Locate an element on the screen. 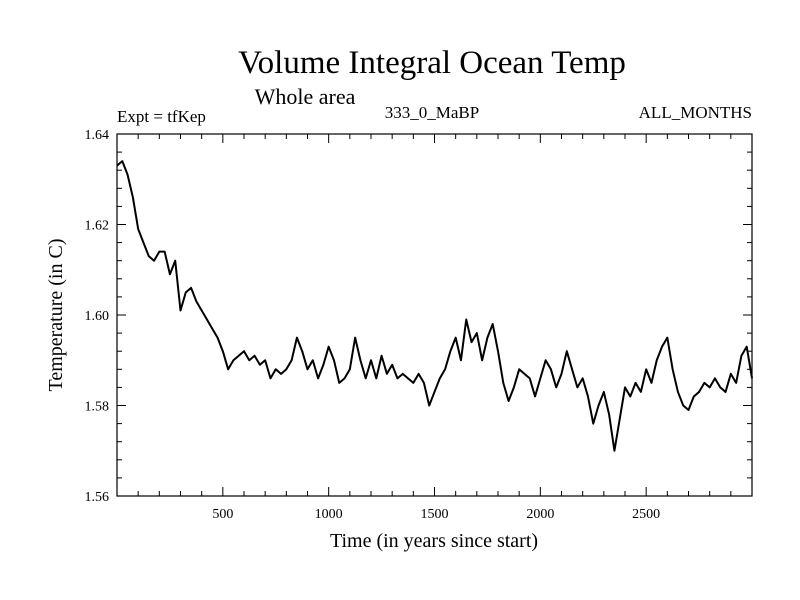 This screenshot has height=600, width=800. months-label: ALL_MONTHS is located at coordinates (695, 112).